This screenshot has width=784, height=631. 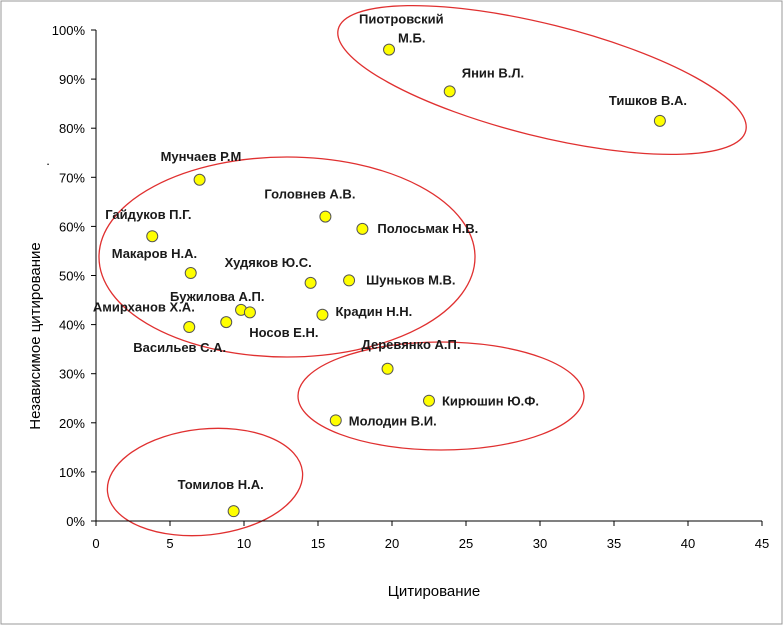 What do you see at coordinates (244, 543) in the screenshot?
I see `x-tick-label: 10` at bounding box center [244, 543].